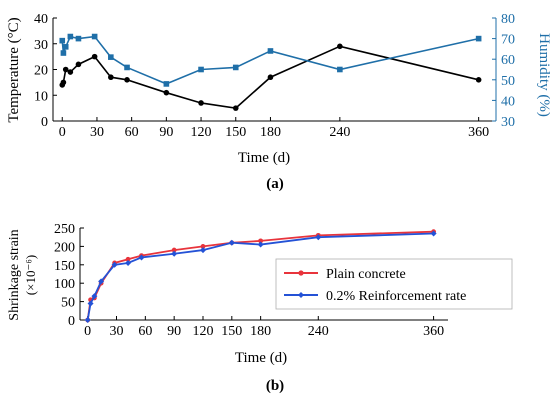 The width and height of the screenshot is (550, 401). What do you see at coordinates (174, 331) in the screenshot?
I see `panel-b-x-tick-label: 90` at bounding box center [174, 331].